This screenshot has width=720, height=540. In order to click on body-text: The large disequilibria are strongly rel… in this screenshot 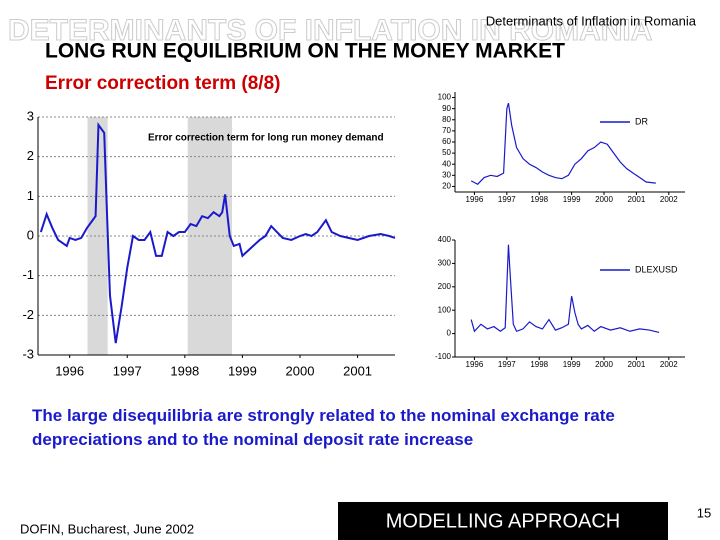, I will do `click(323, 427)`.